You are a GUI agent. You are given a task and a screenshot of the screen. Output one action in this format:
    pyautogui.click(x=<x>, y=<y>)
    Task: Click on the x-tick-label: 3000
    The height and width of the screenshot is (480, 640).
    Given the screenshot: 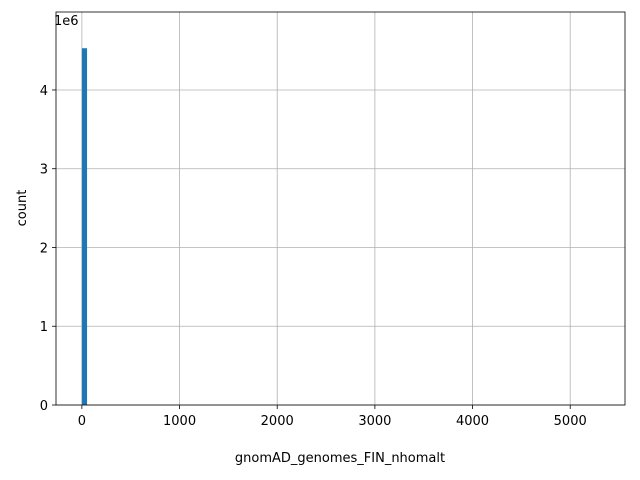 What is the action you would take?
    pyautogui.click(x=374, y=421)
    